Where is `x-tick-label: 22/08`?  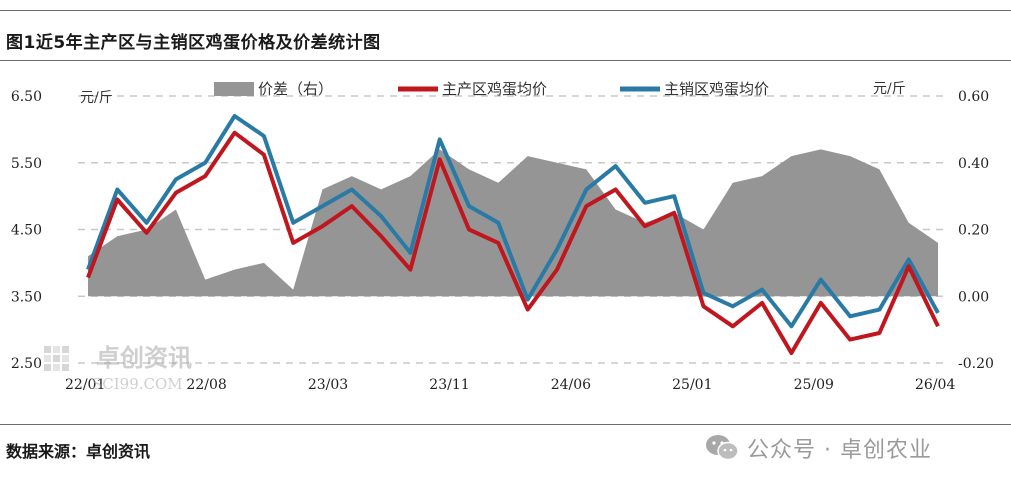 x-tick-label: 22/08 is located at coordinates (206, 385).